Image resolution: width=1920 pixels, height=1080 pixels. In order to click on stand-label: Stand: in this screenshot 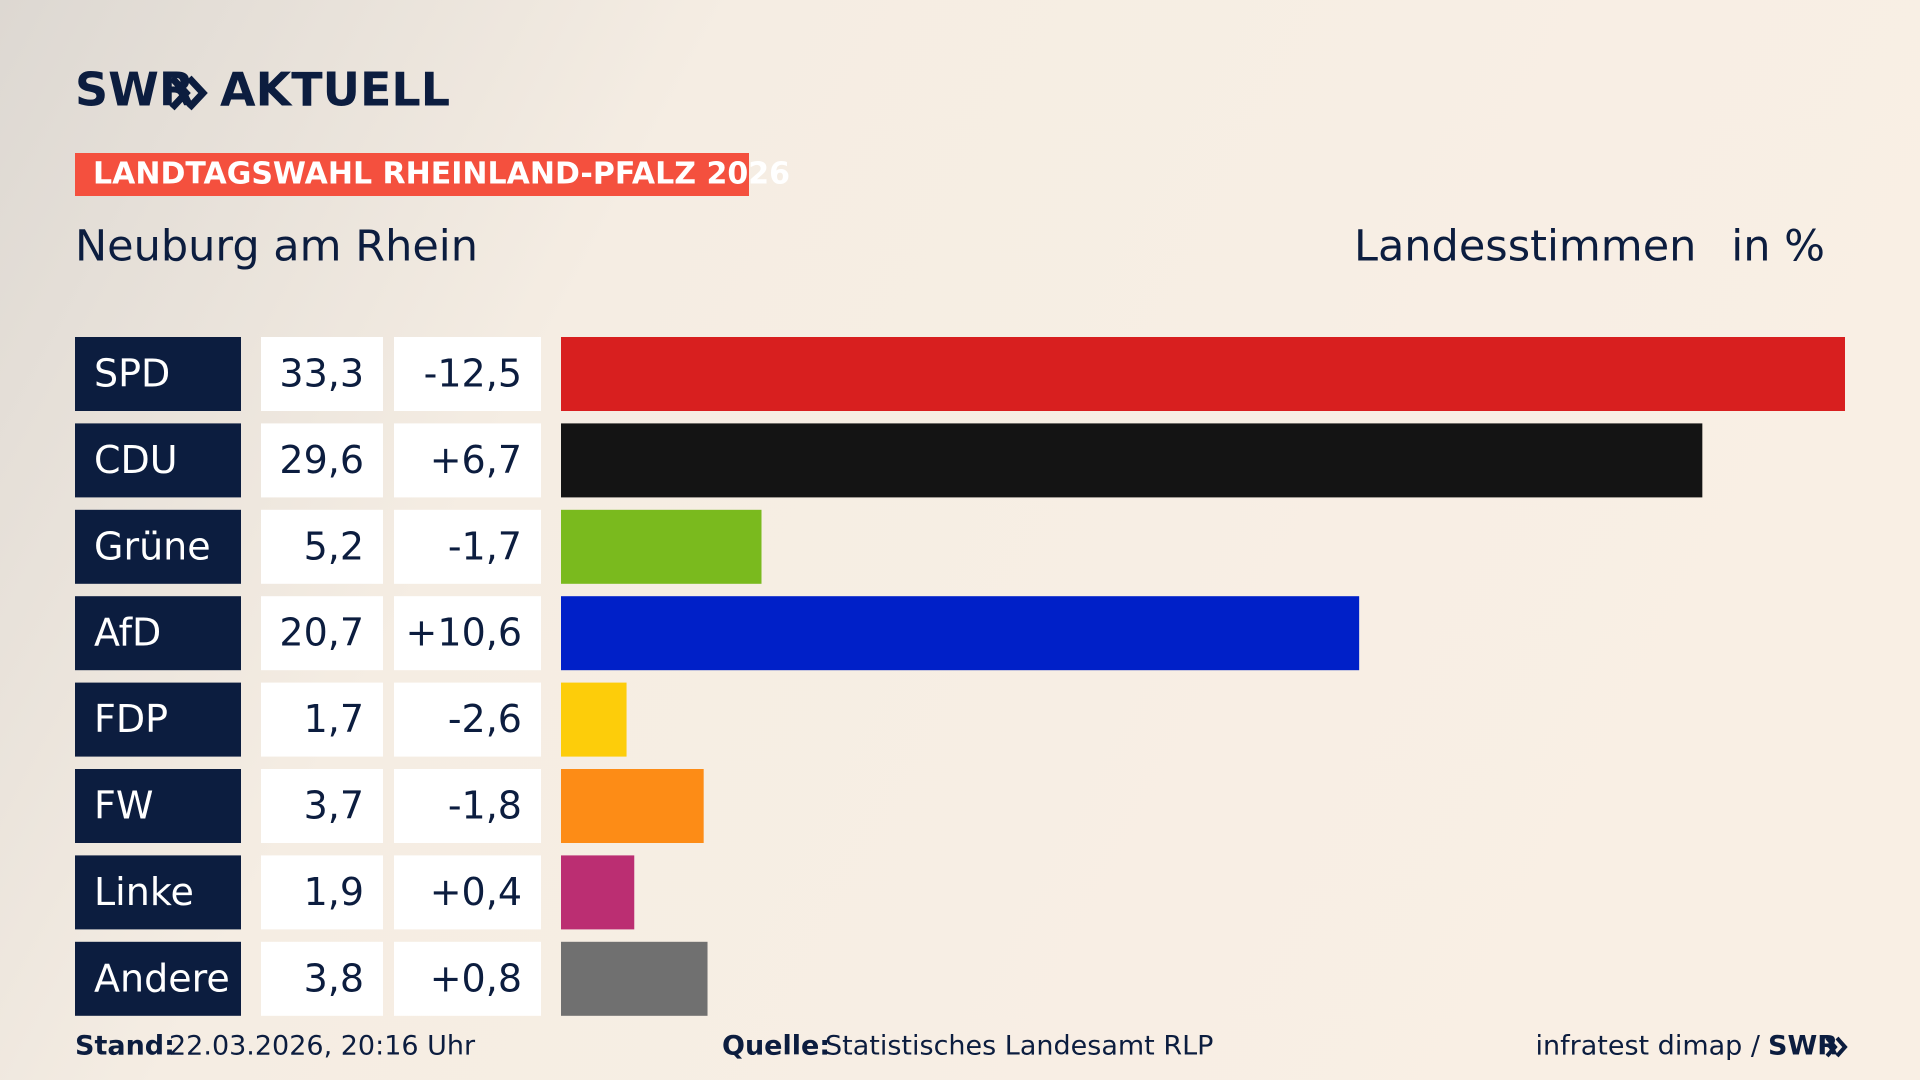, I will do `click(125, 1046)`.